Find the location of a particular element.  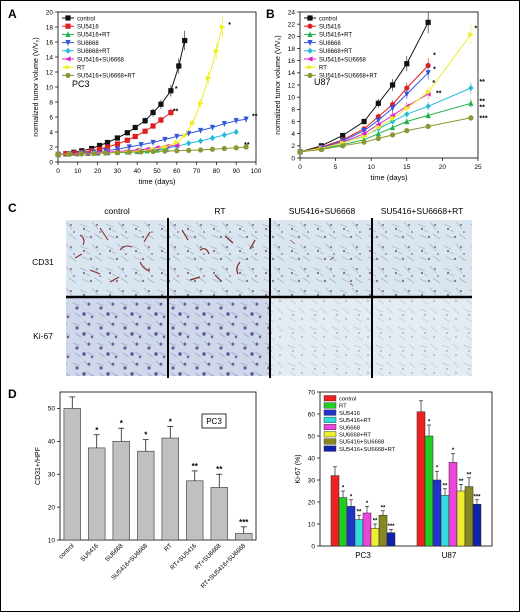

cell-line-label: PC3 is located at coordinates (81, 84).